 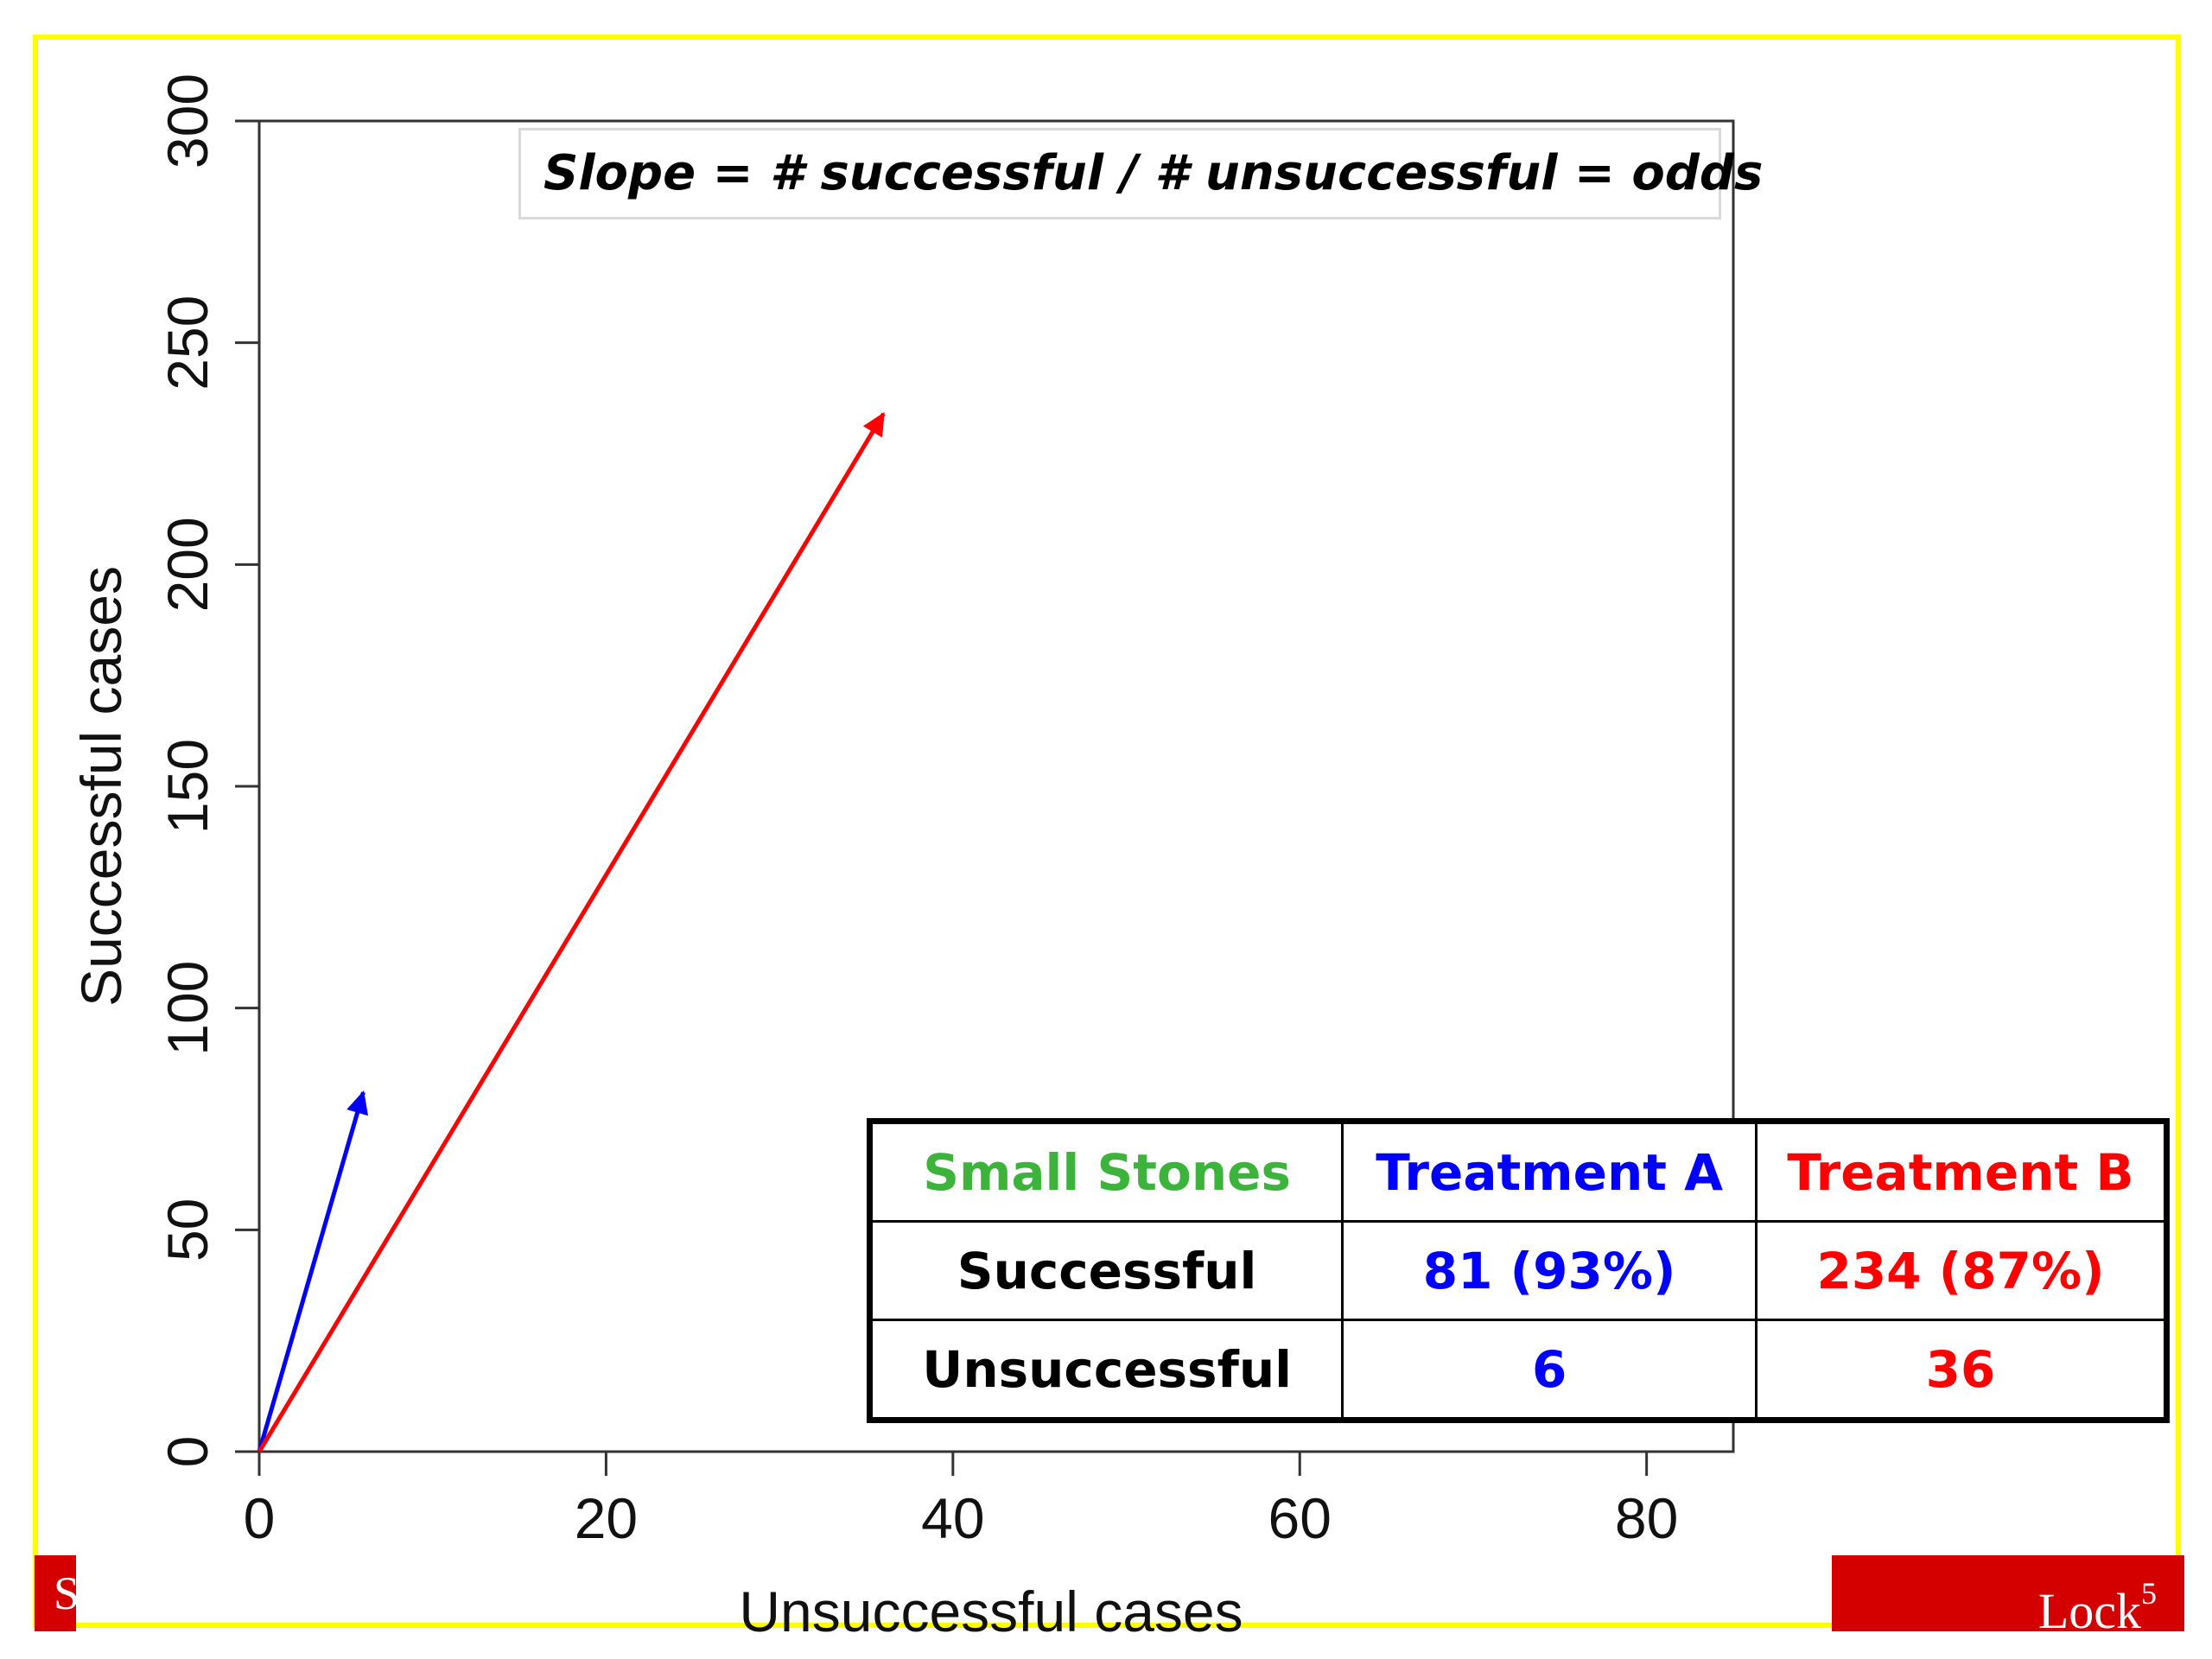 What do you see at coordinates (1549, 1370) in the screenshot?
I see `cell-a-unsuccessful: 6` at bounding box center [1549, 1370].